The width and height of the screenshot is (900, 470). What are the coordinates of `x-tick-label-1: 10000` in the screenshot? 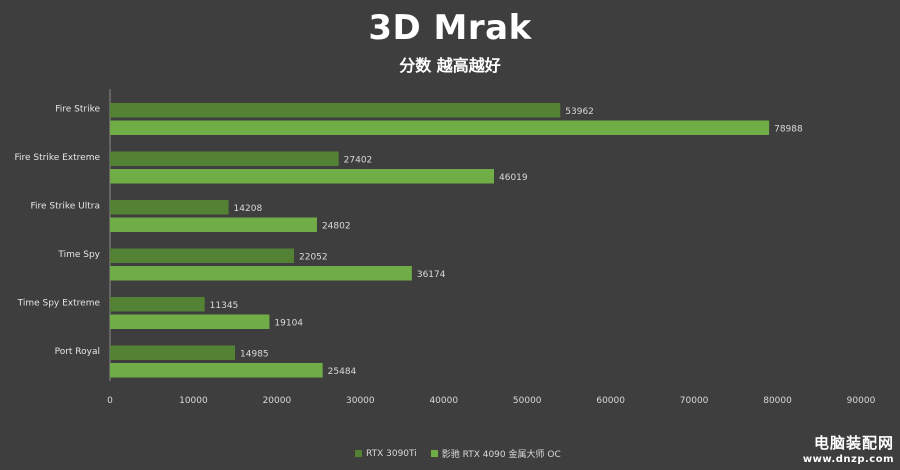 It's located at (193, 401).